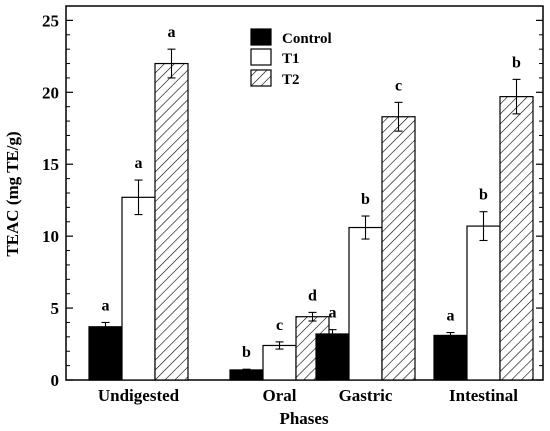 The height and width of the screenshot is (431, 550). I want to click on legend-label: T2, so click(291, 80).